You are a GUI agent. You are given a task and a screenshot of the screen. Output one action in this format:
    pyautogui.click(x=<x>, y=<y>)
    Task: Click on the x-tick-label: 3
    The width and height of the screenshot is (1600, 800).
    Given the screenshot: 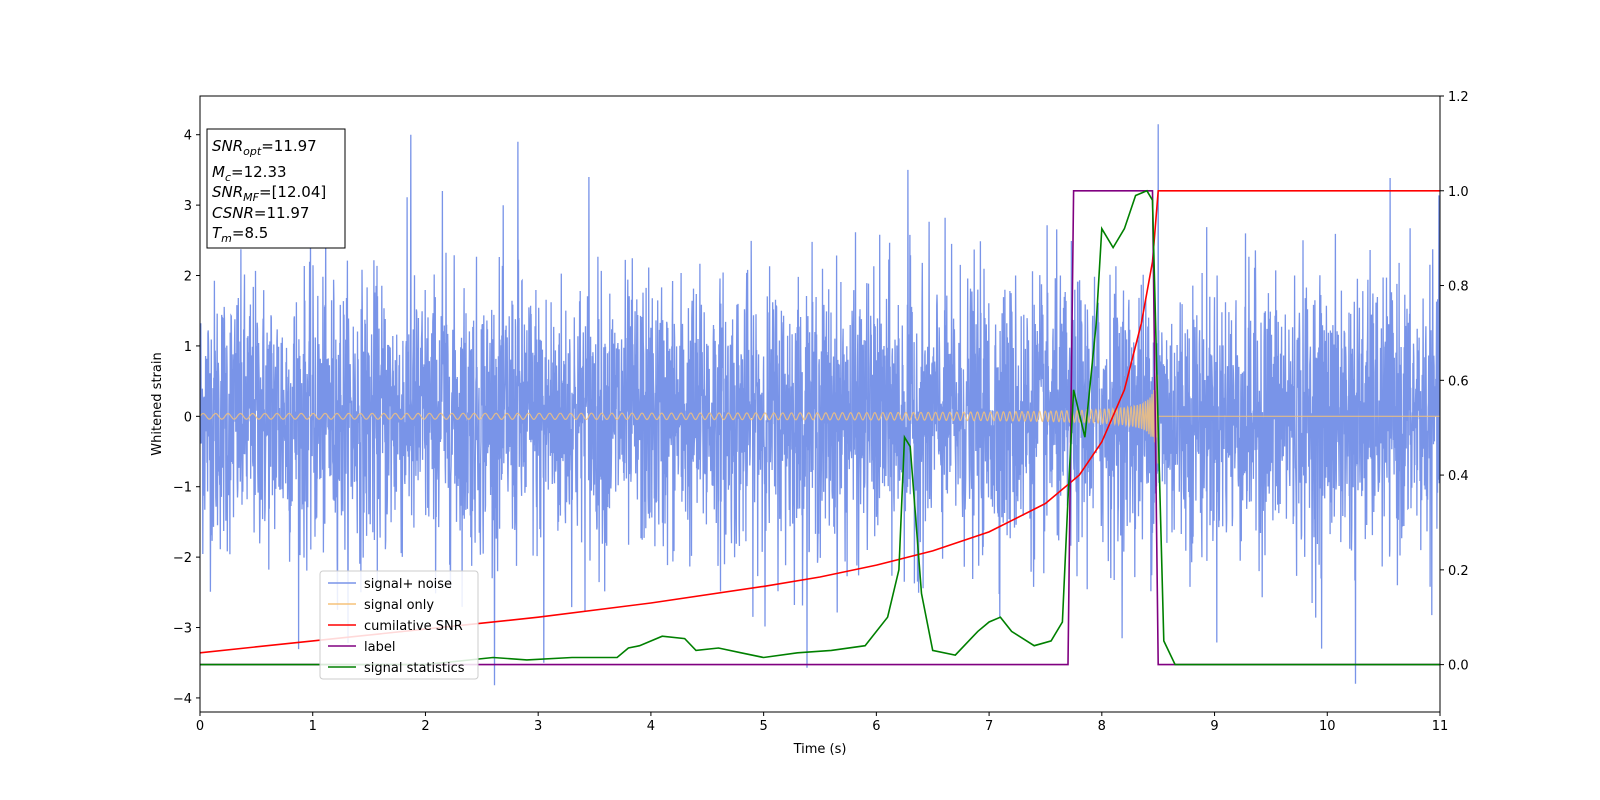 What is the action you would take?
    pyautogui.click(x=538, y=726)
    